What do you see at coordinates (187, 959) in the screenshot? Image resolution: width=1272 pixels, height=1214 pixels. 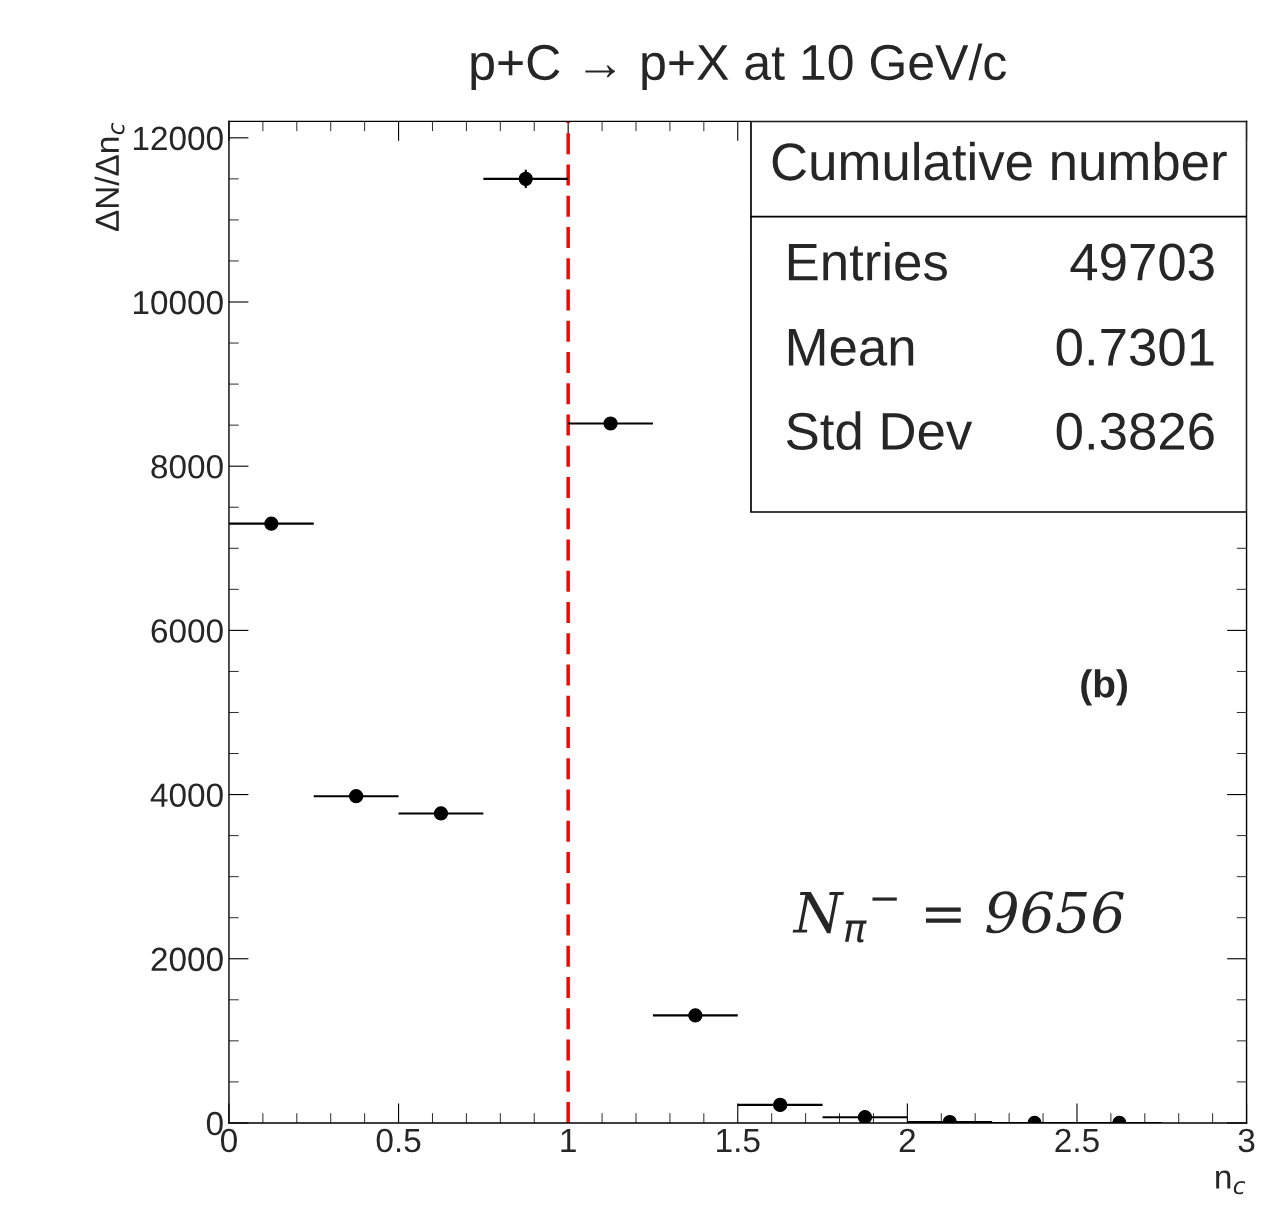 I see `y-tick-label: 2000` at bounding box center [187, 959].